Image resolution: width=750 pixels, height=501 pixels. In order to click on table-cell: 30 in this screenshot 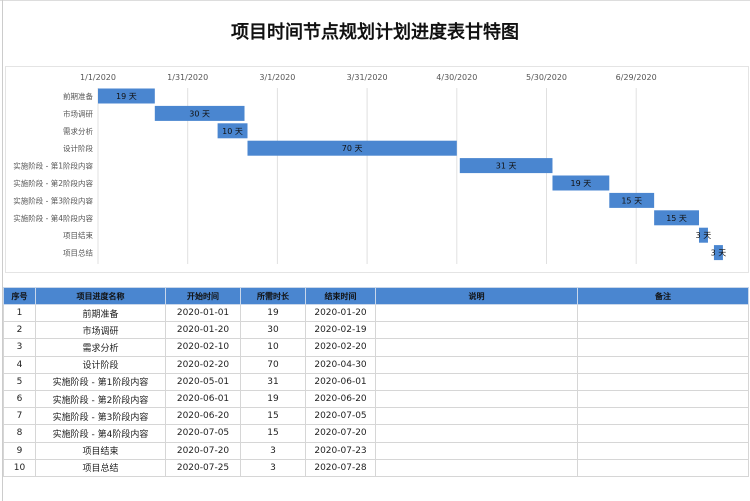, I will do `click(273, 330)`.